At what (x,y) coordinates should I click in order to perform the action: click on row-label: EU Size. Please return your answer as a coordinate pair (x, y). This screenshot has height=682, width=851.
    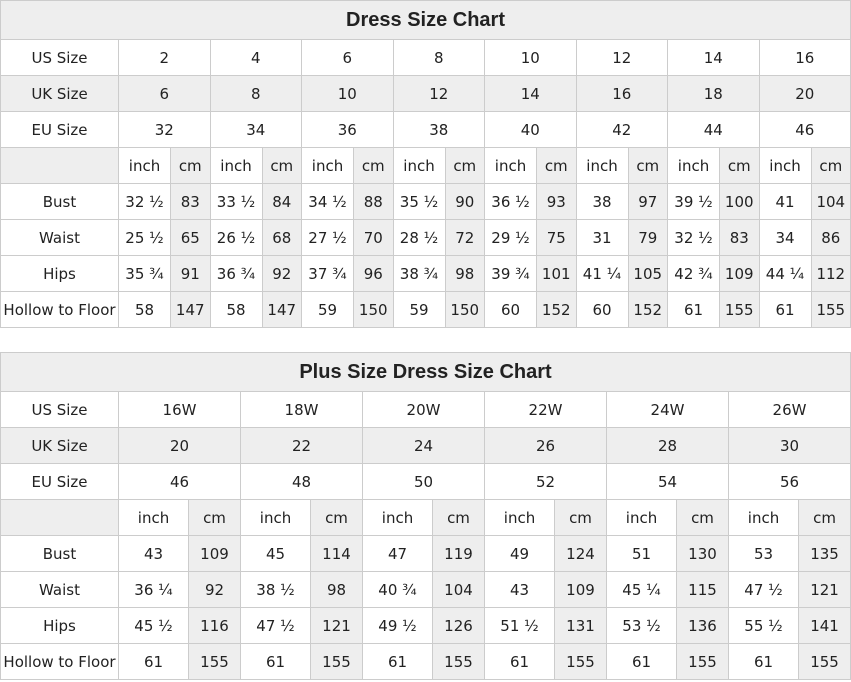
    Looking at the image, I should click on (59, 481).